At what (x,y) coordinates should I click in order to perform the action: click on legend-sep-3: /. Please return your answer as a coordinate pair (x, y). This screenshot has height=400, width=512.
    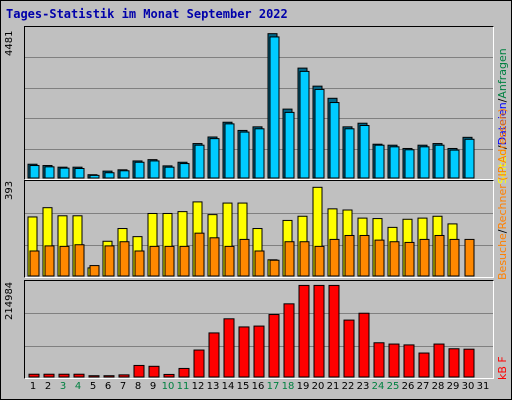
    Looking at the image, I should click on (502, 231).